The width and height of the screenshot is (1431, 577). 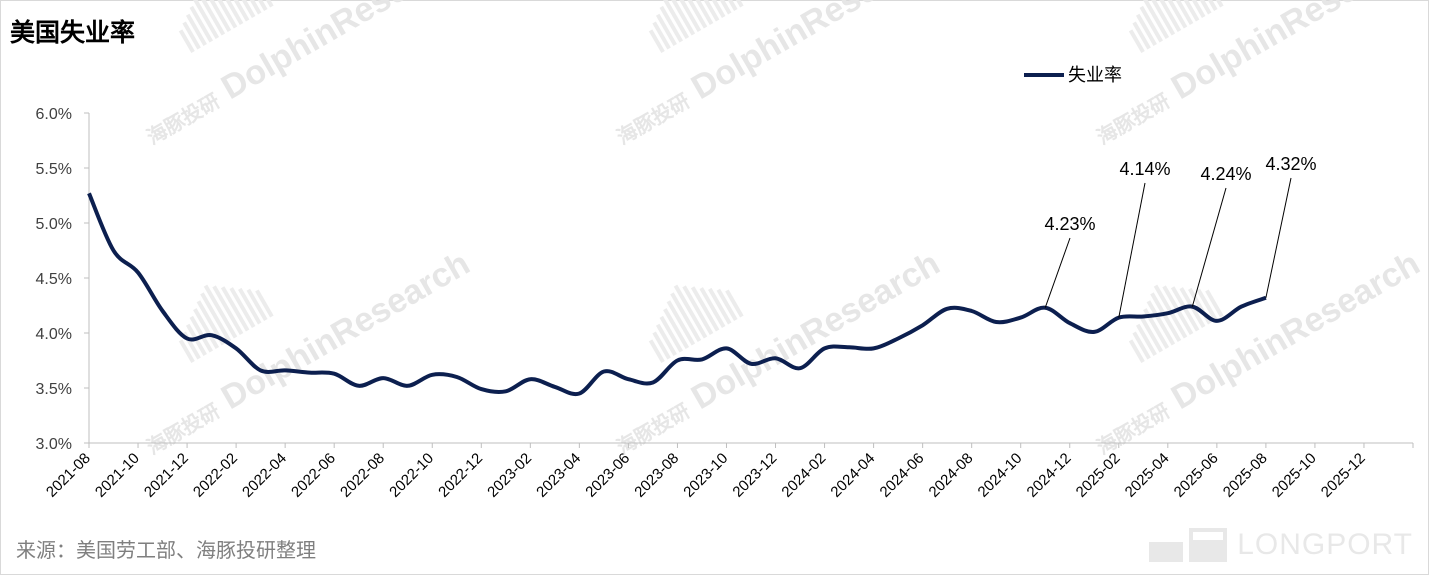 What do you see at coordinates (1147, 475) in the screenshot?
I see `x-tick-label: 2025-04` at bounding box center [1147, 475].